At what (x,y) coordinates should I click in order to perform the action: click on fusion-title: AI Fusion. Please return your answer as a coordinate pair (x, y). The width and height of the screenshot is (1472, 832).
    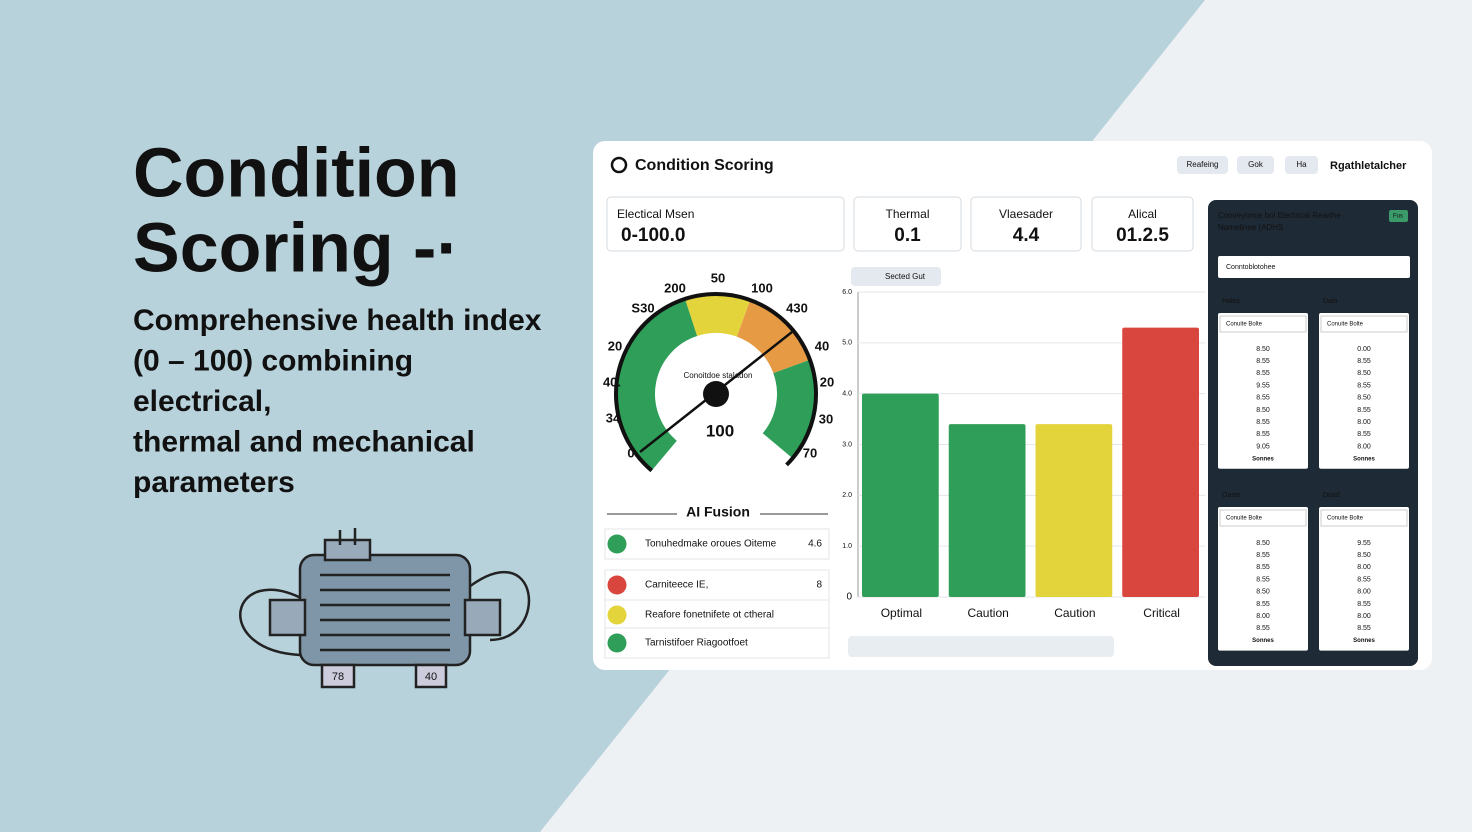
    Looking at the image, I should click on (718, 512).